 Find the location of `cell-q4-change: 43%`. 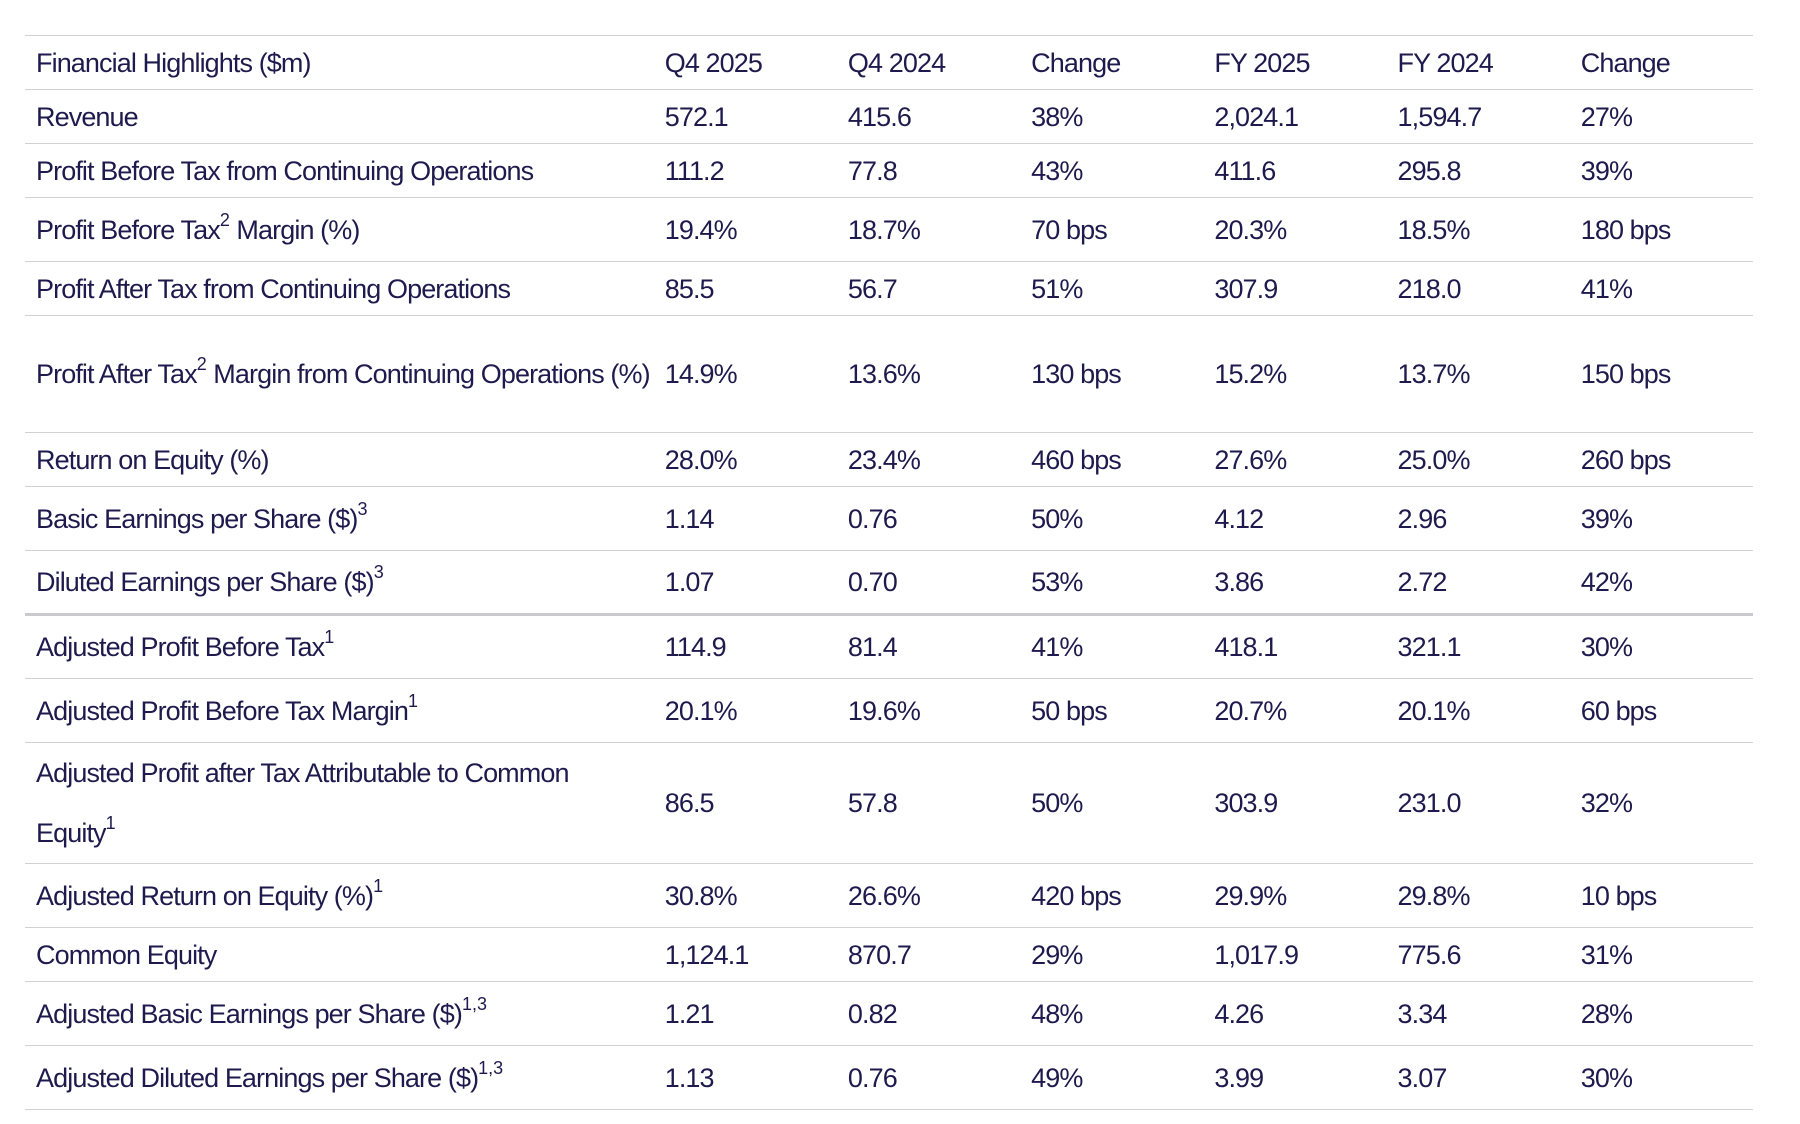

cell-q4-change: 43% is located at coordinates (1057, 170).